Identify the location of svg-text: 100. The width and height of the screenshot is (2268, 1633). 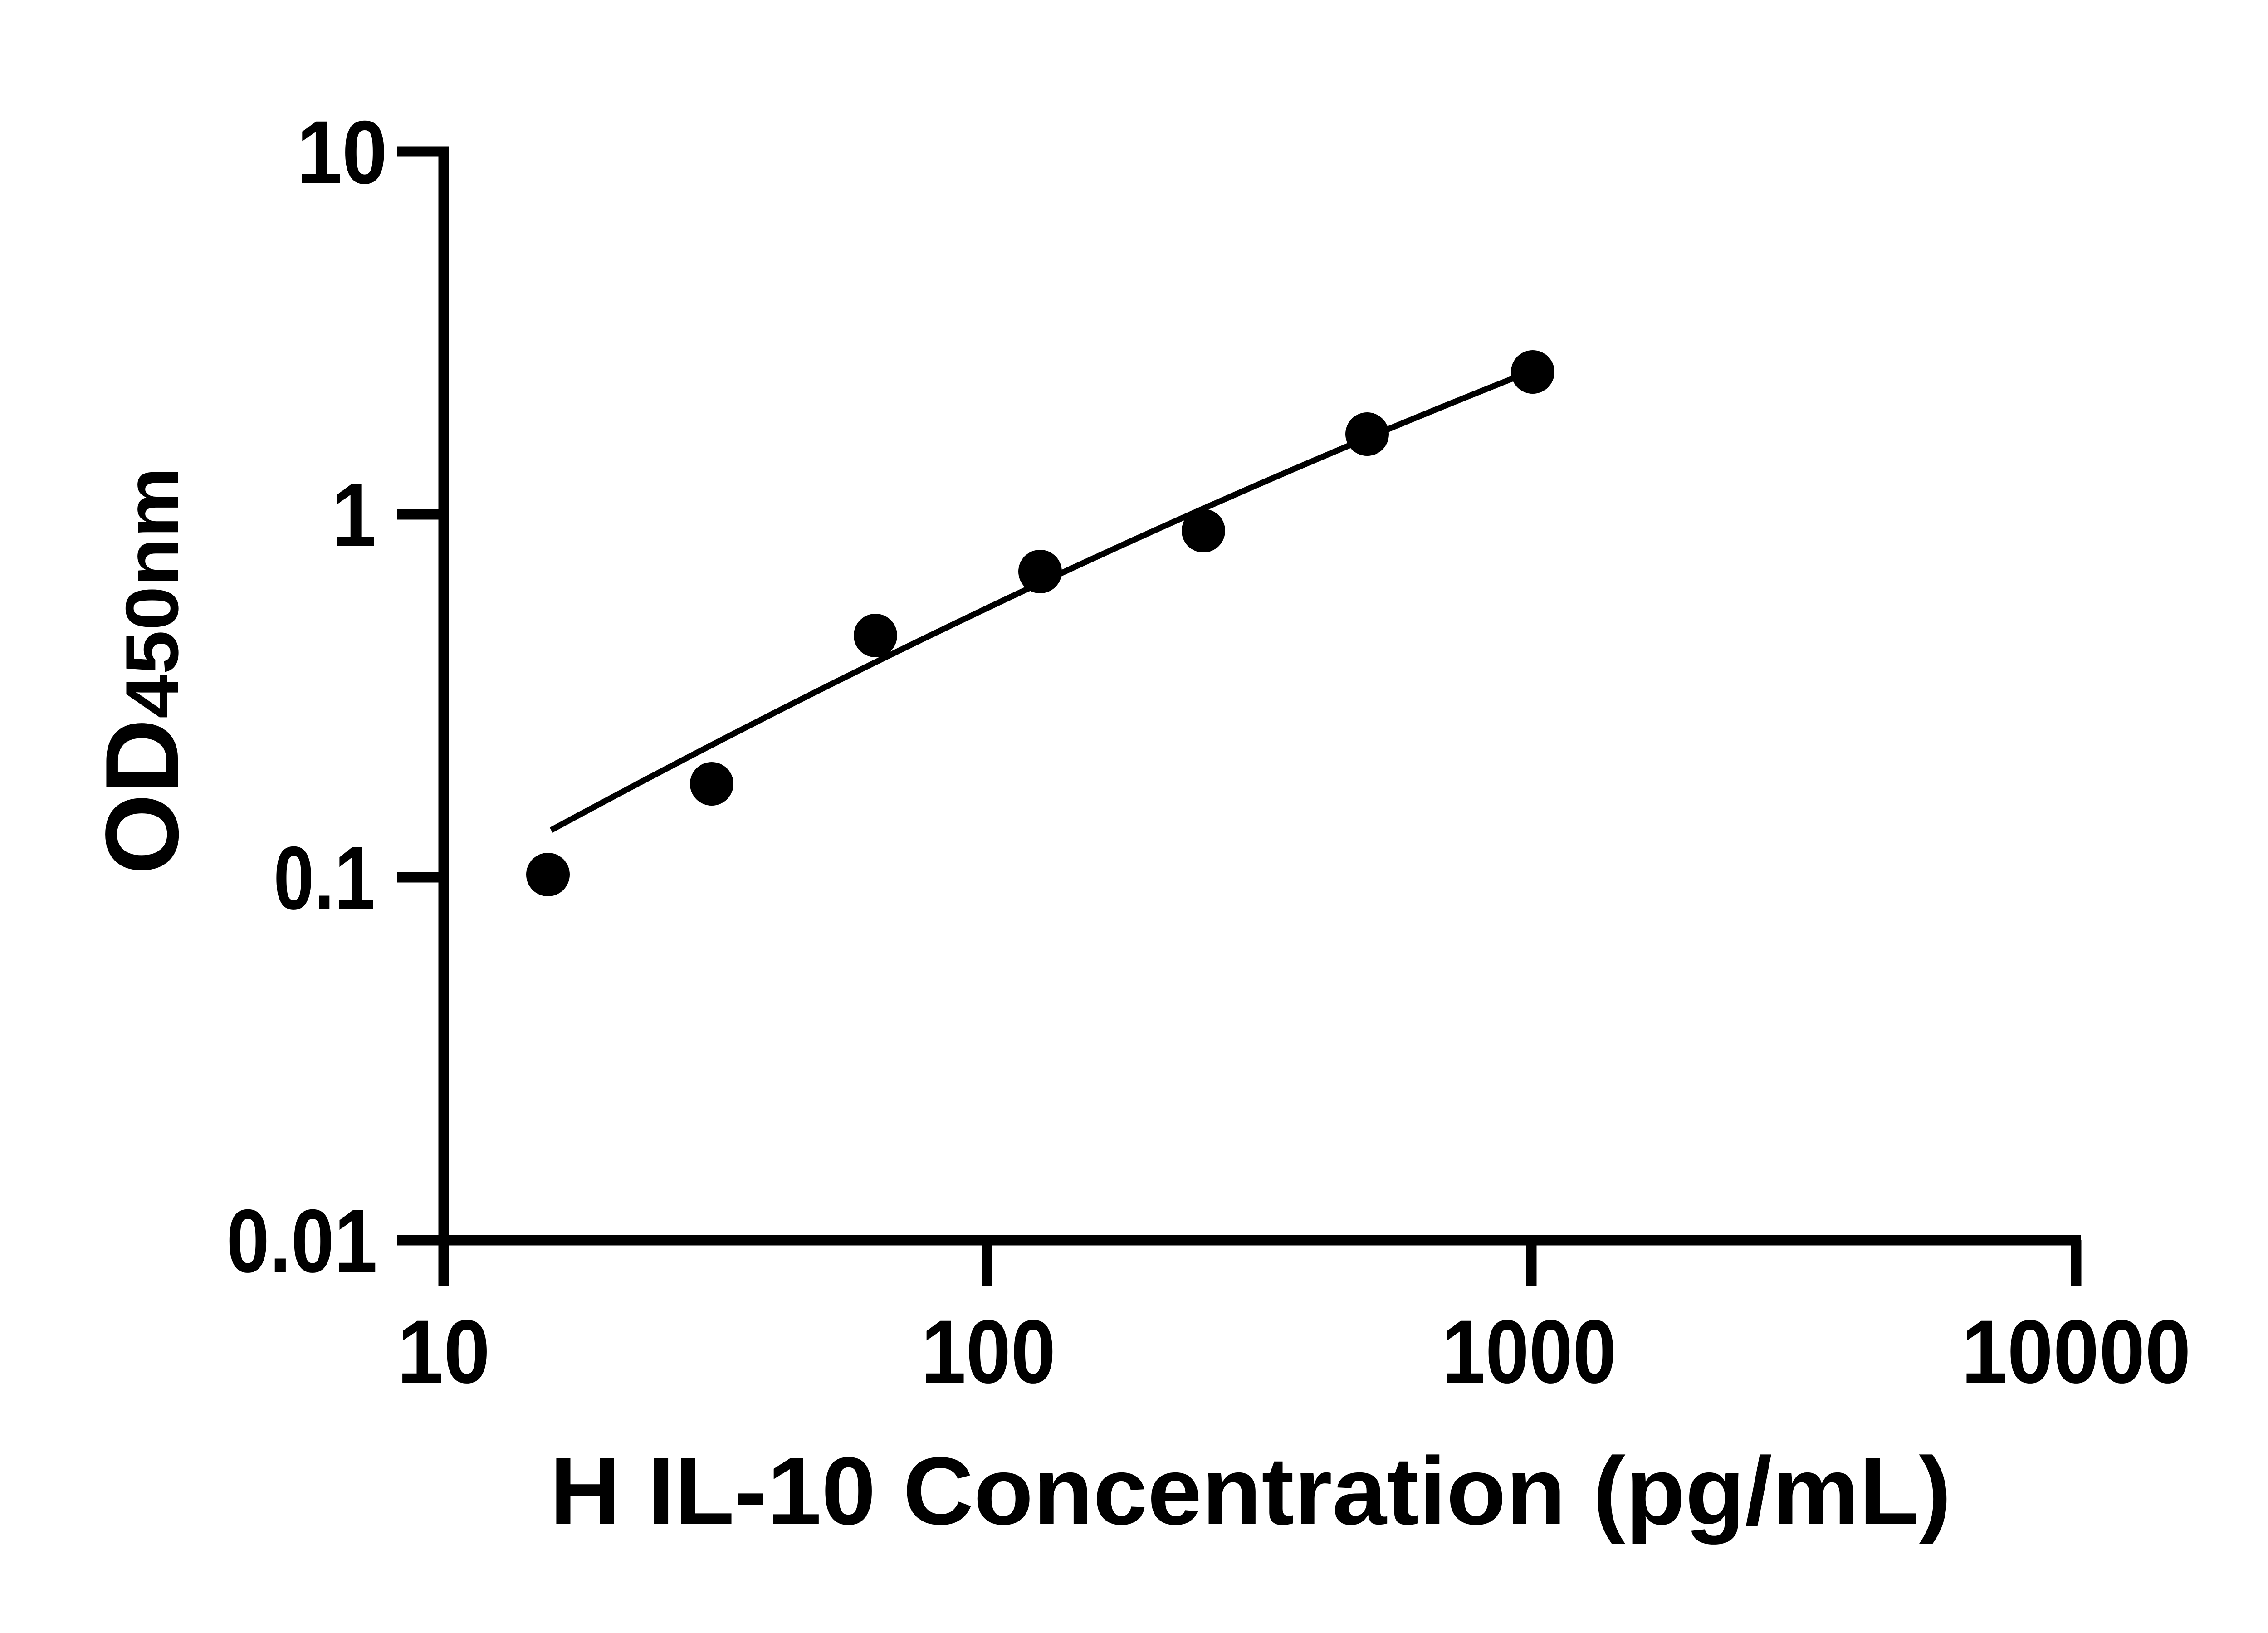
(989, 1351).